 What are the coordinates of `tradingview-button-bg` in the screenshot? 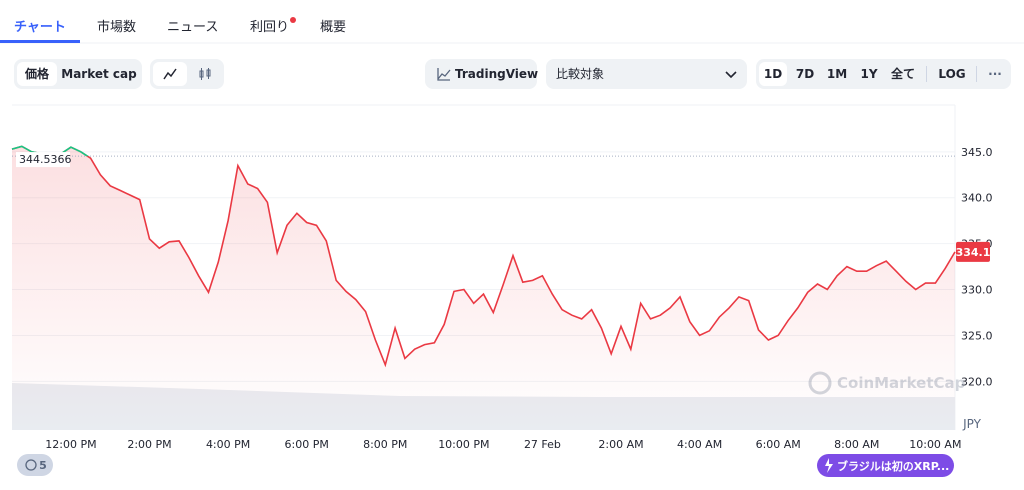 It's located at (481, 74).